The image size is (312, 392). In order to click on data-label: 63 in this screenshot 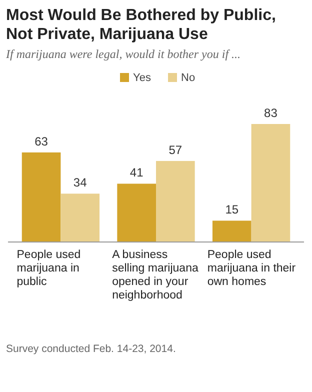, I will do `click(41, 141)`.